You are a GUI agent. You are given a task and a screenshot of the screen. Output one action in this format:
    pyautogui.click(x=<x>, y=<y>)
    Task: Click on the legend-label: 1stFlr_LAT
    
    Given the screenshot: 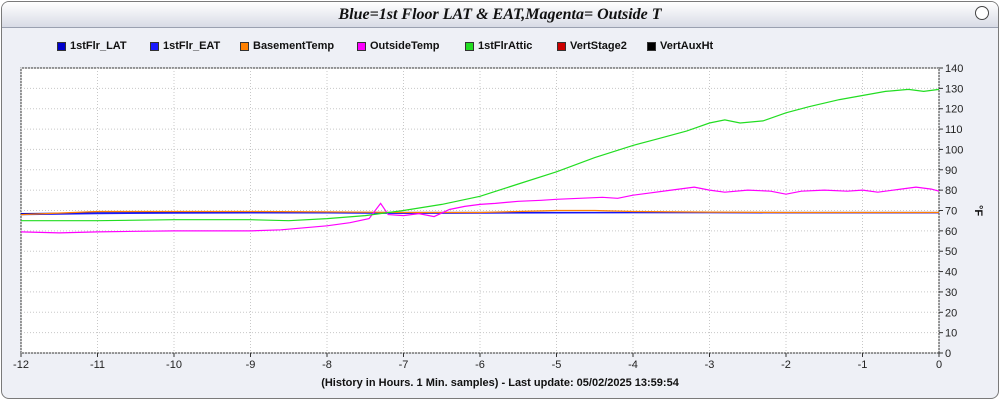 What is the action you would take?
    pyautogui.click(x=98, y=46)
    